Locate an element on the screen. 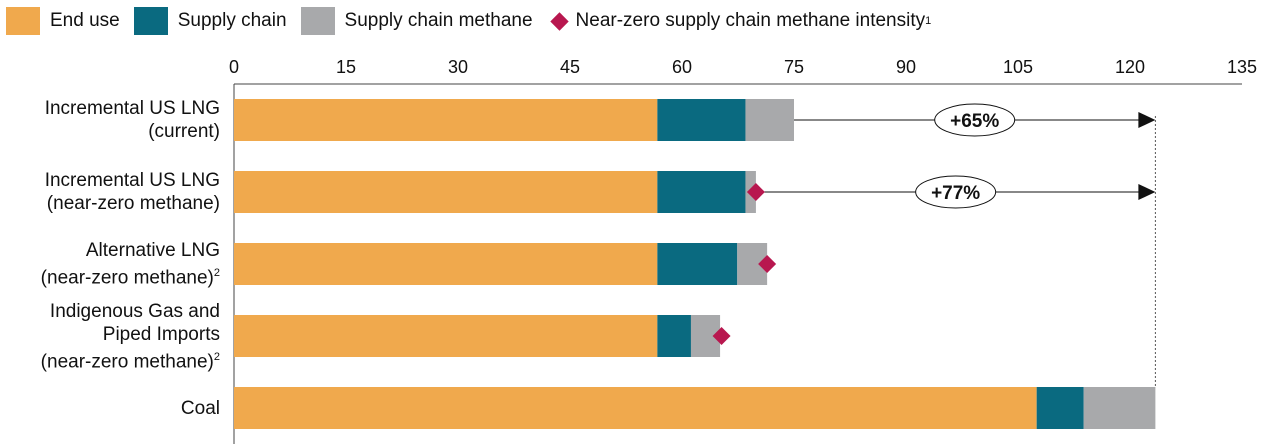 This screenshot has width=1280, height=444. legend-item-supply-chain: Supply chain is located at coordinates (210, 21).